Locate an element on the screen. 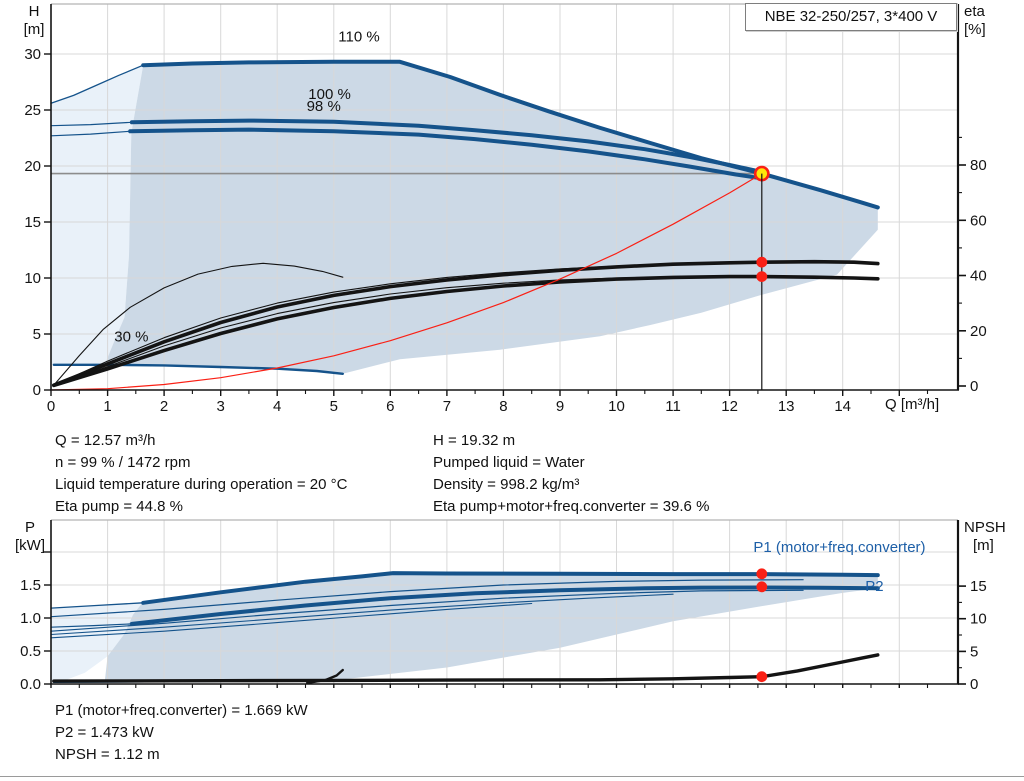 The height and width of the screenshot is (781, 1024). info-pumped-liquid: Pumped liquid = Water is located at coordinates (509, 462).